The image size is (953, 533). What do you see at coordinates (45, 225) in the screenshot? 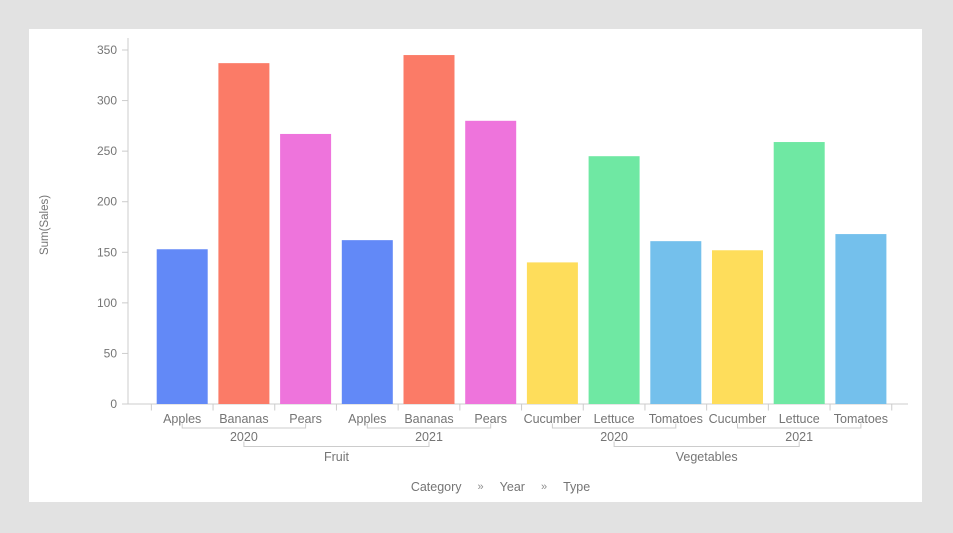
I see `y-axis-title: Sum(Sales)` at bounding box center [45, 225].